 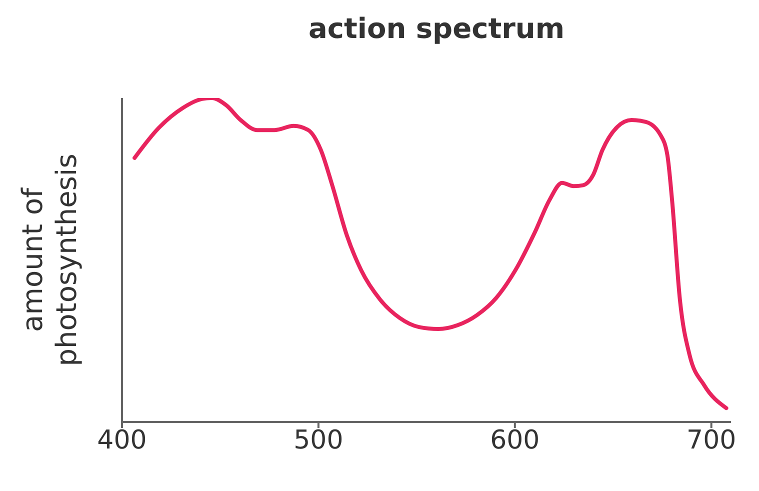 I want to click on x-tick-label: 600, so click(x=515, y=440).